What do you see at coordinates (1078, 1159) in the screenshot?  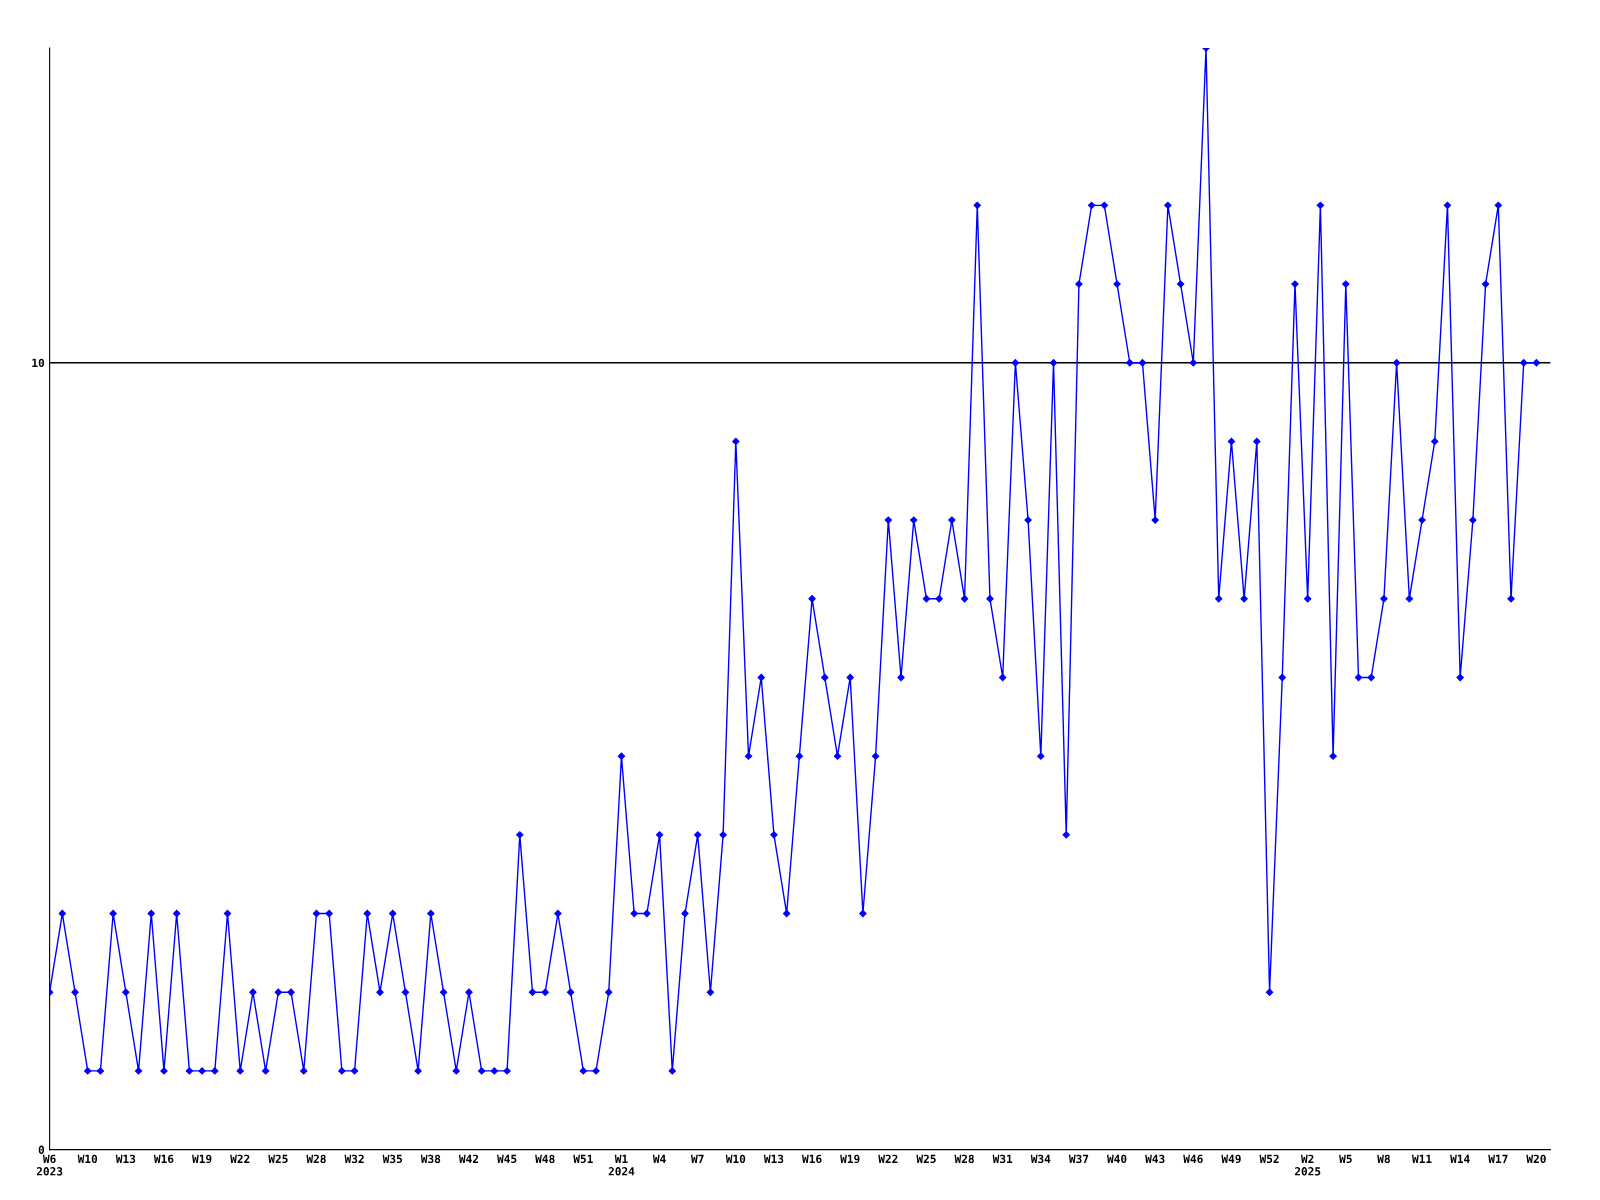 I see `x-tick-label: W37` at bounding box center [1078, 1159].